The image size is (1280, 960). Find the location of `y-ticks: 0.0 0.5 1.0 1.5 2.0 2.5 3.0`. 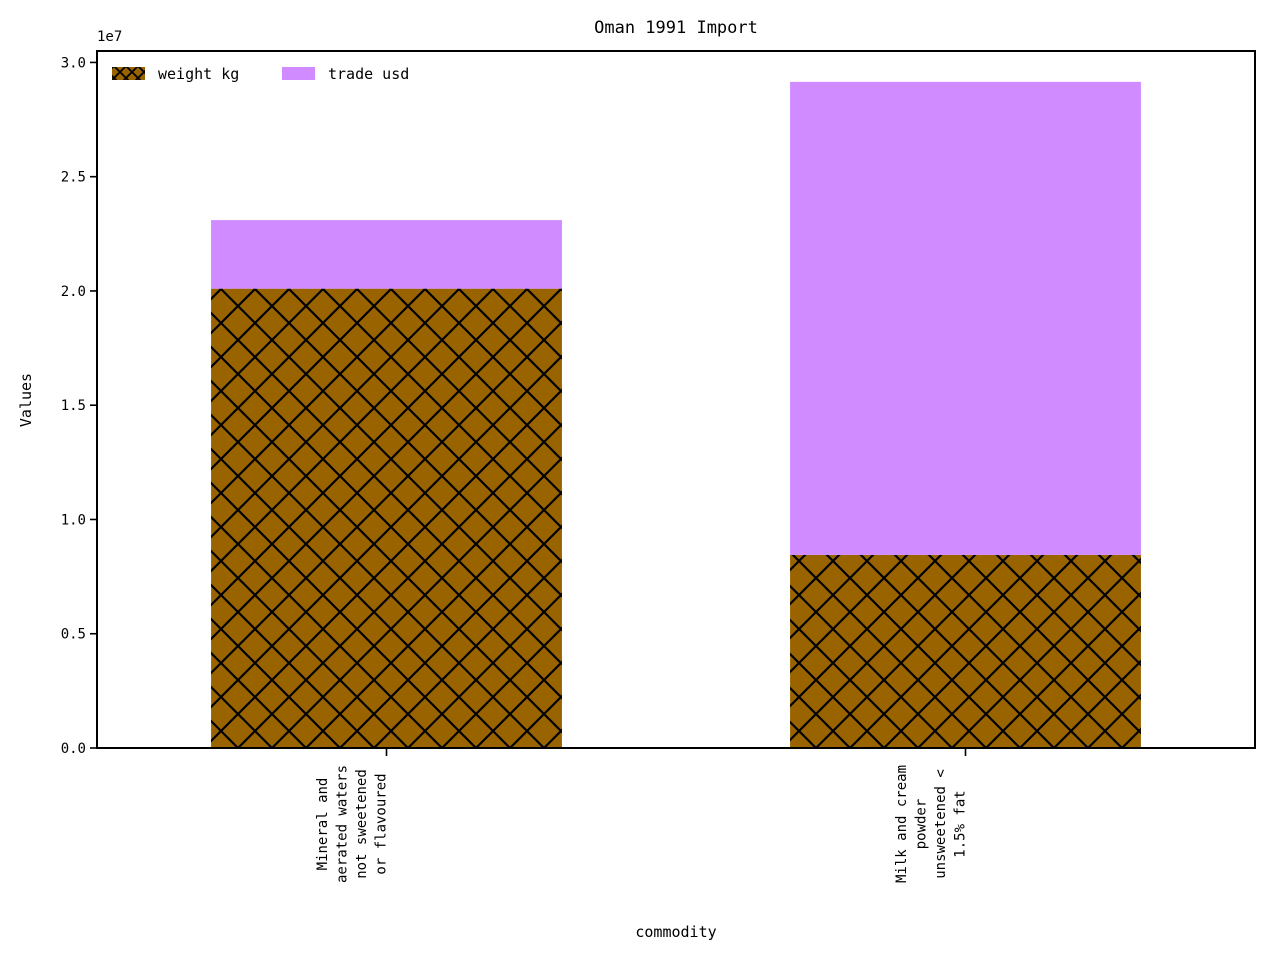

y-ticks: 0.0 0.5 1.0 1.5 2.0 2.5 3.0 is located at coordinates (79, 406).